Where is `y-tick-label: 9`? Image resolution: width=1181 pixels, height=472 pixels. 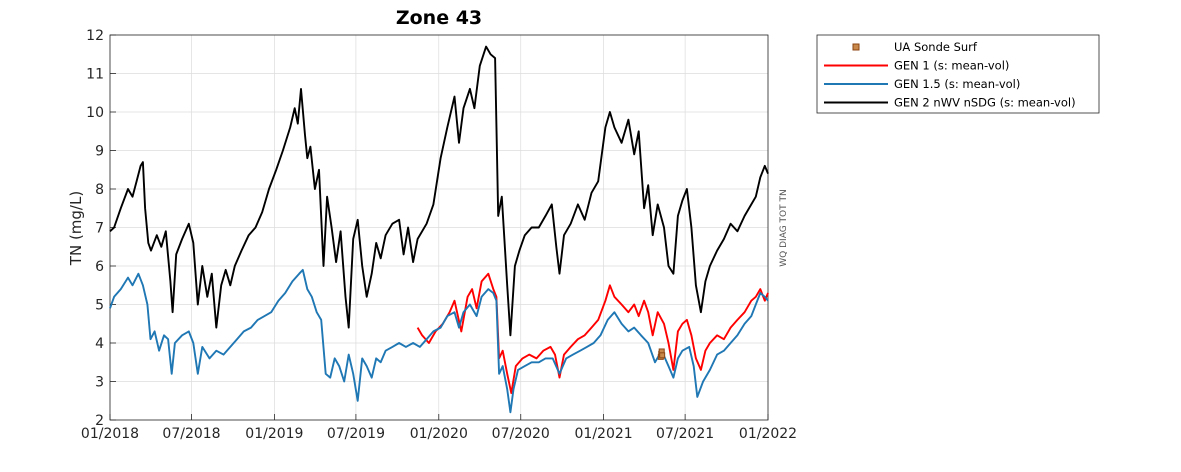 y-tick-label: 9 is located at coordinates (99, 152).